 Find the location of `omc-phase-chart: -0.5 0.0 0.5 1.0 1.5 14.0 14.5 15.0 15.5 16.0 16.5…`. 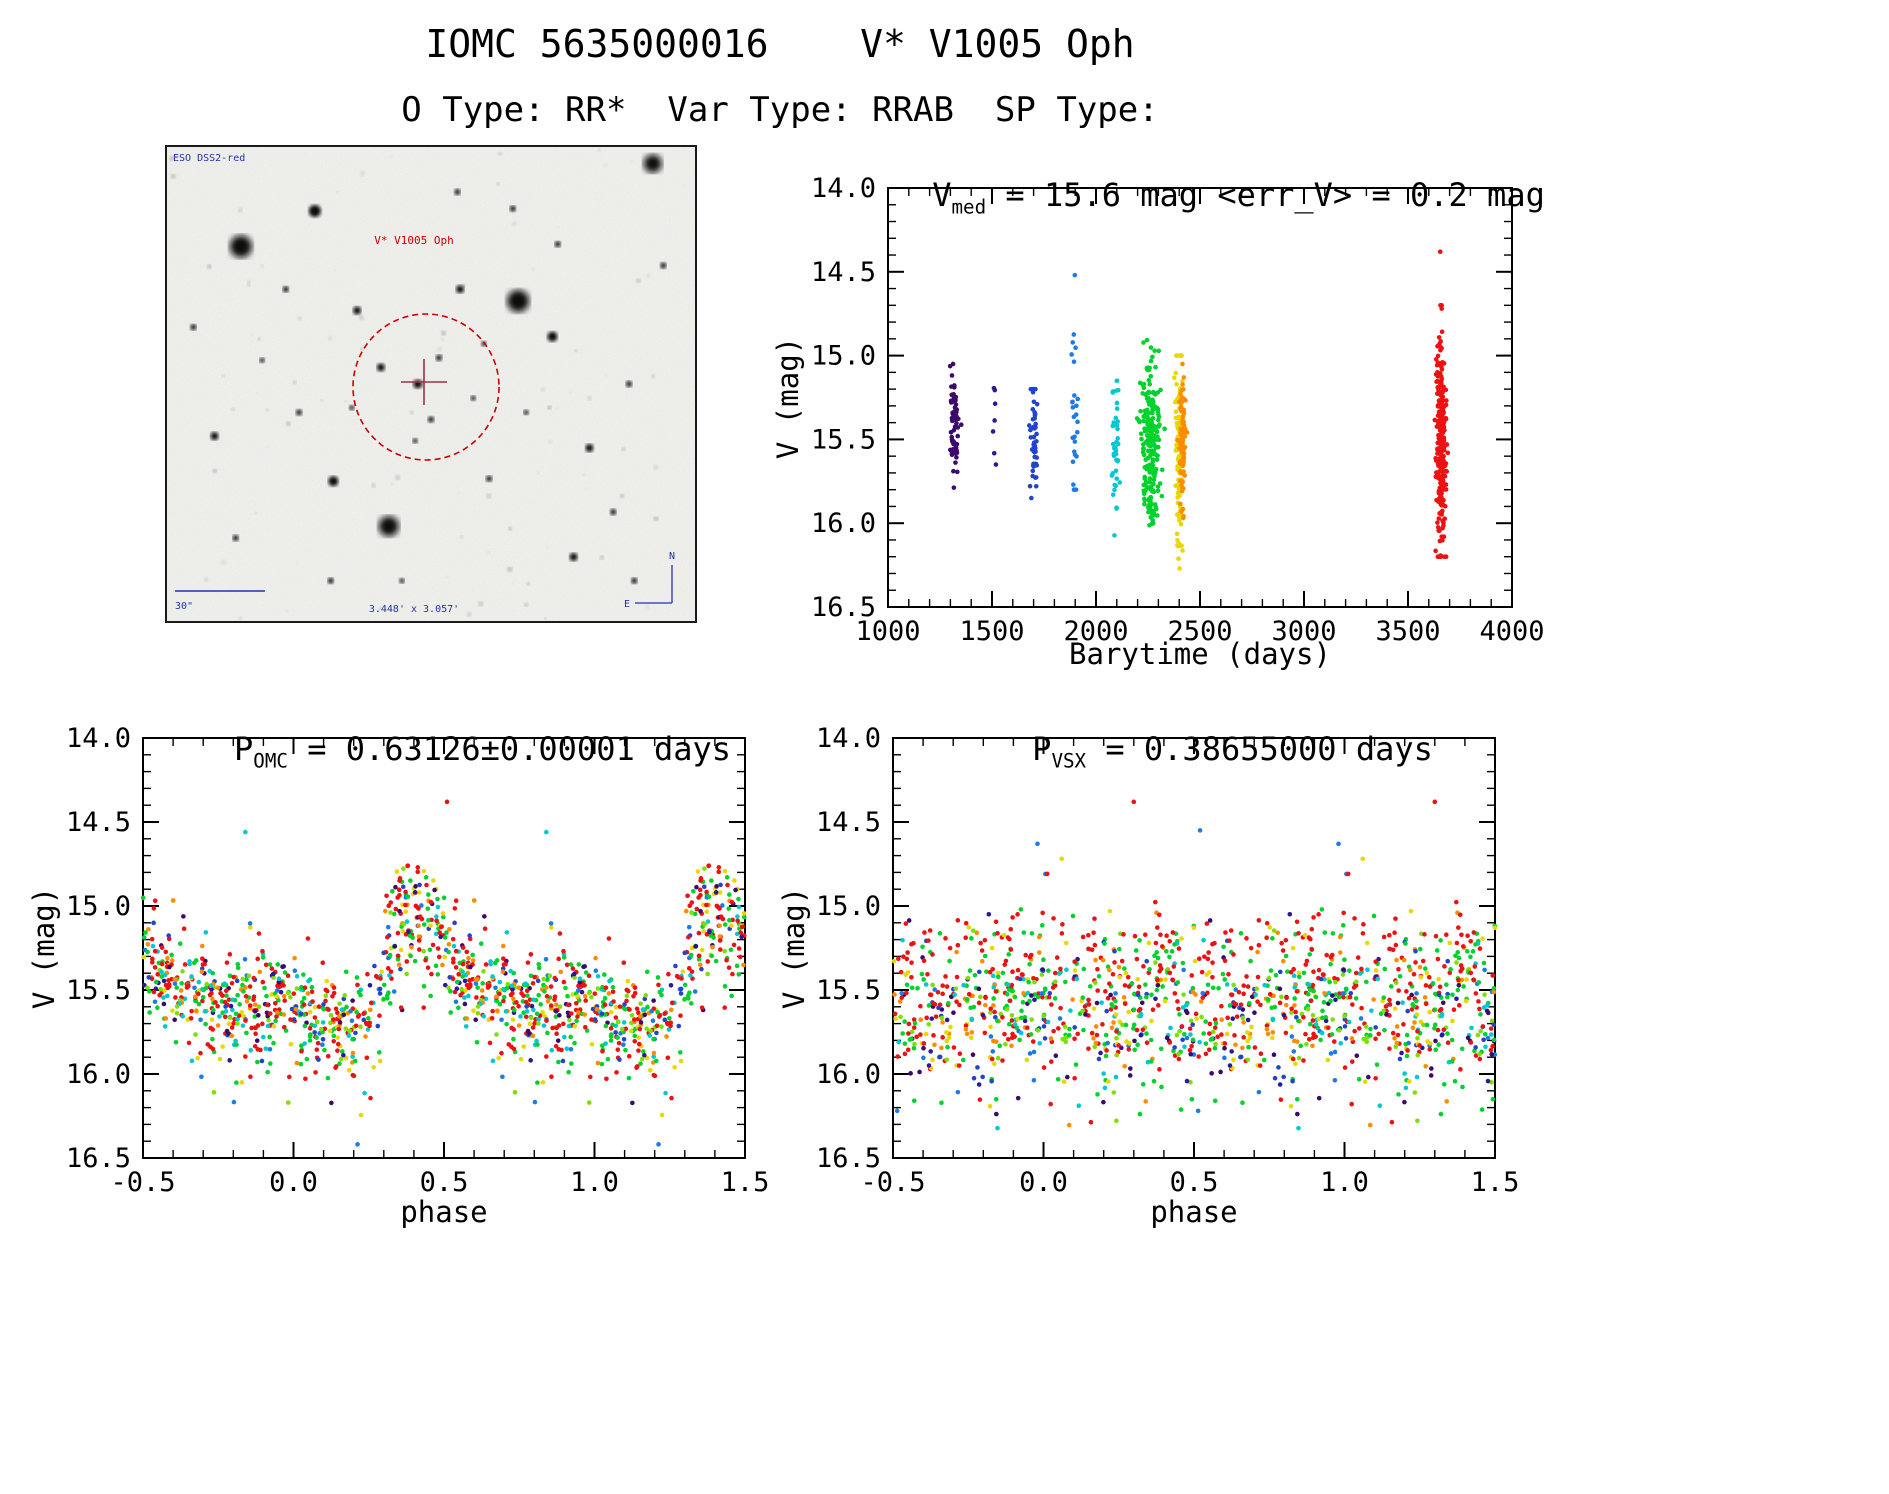

omc-phase-chart: -0.5 0.0 0.5 1.0 1.5 14.0 14.5 15.0 15.5 16.0 16.5… is located at coordinates (398, 976).